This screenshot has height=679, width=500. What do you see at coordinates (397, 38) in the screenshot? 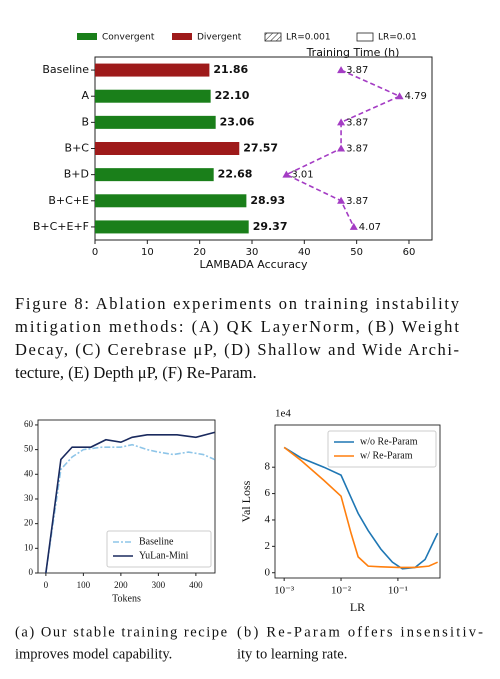
I see `legend-label: LR=0.01` at bounding box center [397, 38].